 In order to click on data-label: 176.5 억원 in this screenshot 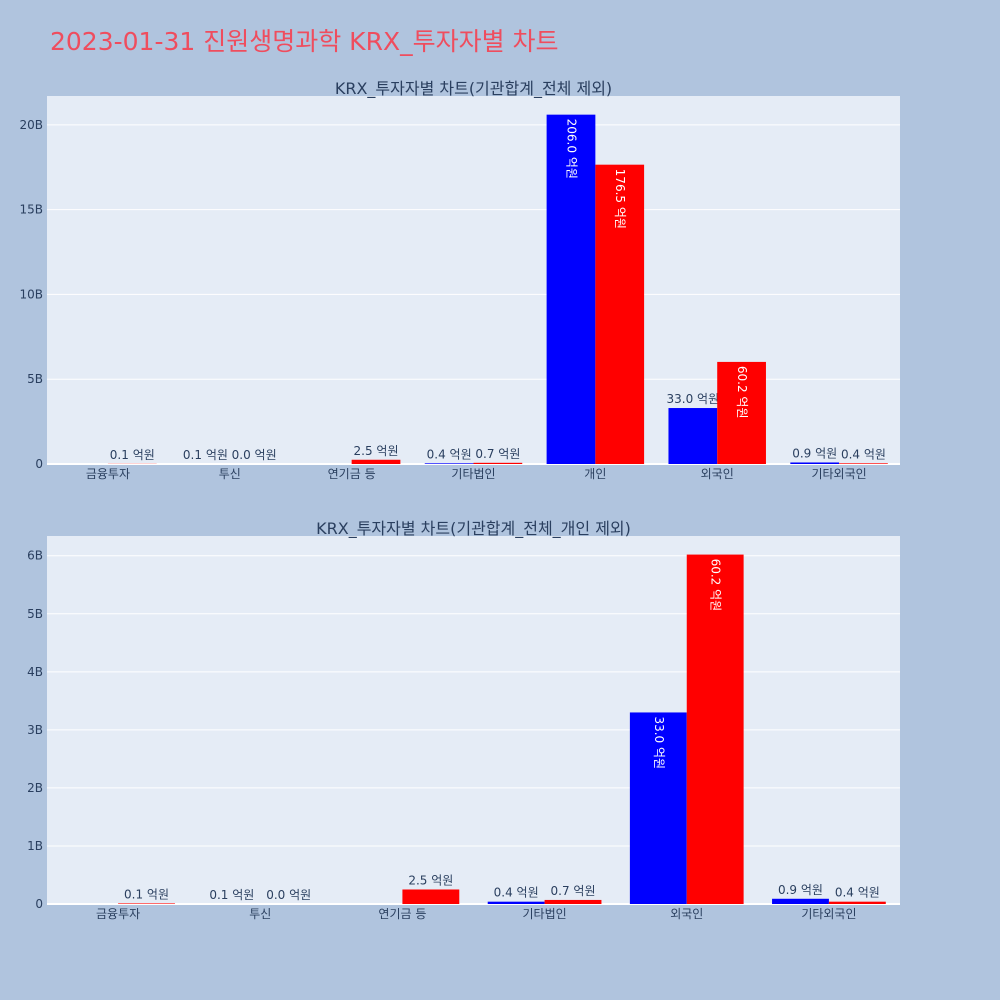, I will do `click(620, 199)`.